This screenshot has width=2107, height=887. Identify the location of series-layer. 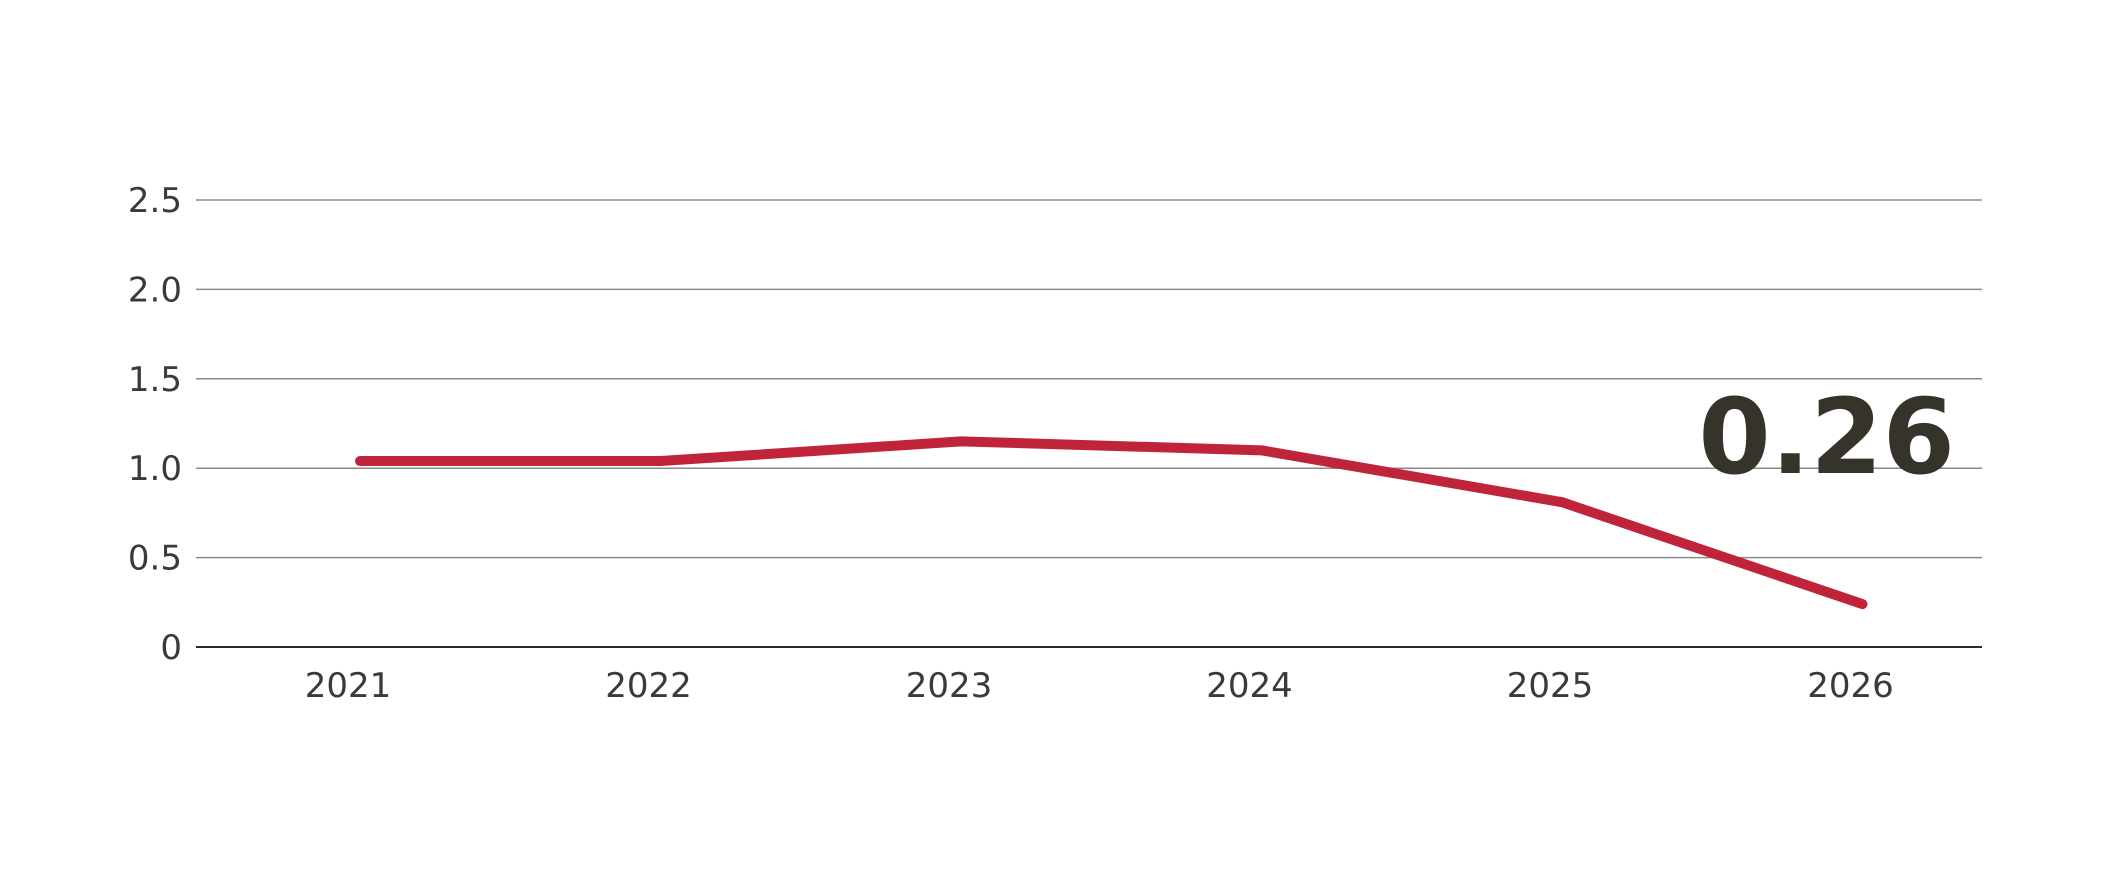
(1111, 523).